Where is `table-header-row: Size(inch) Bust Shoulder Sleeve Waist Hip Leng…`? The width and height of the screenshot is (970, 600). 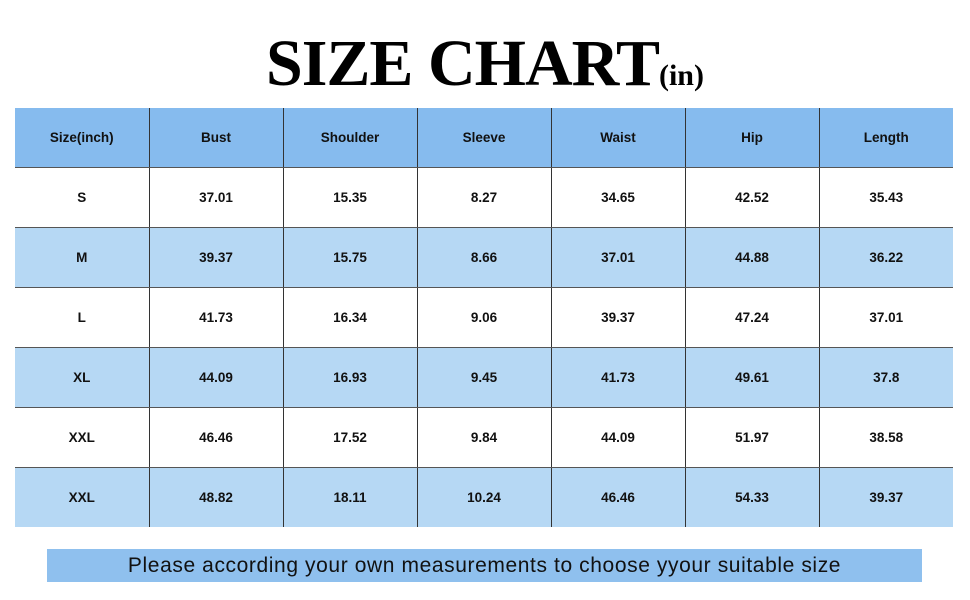 table-header-row: Size(inch) Bust Shoulder Sleeve Waist Hip Leng… is located at coordinates (484, 138).